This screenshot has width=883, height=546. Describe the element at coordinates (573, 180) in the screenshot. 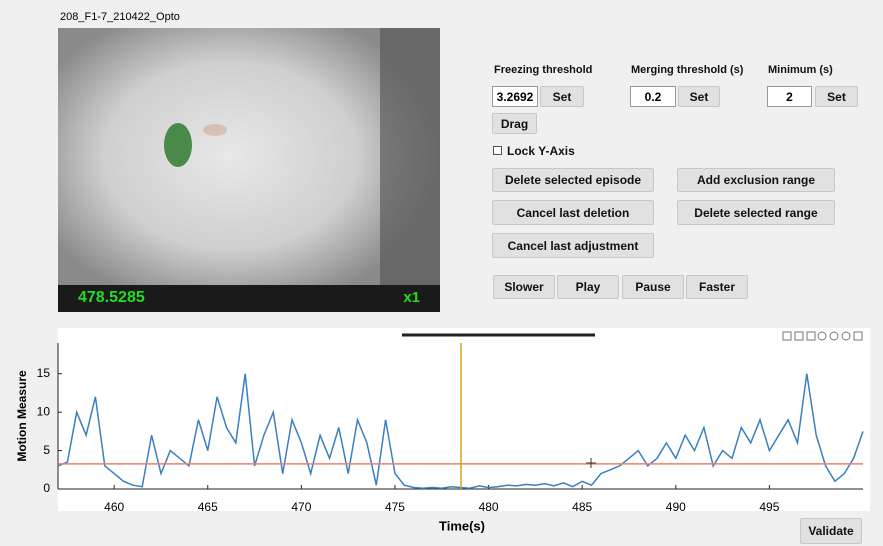

I see `delete-episode-button: Delete selected episode` at that location.